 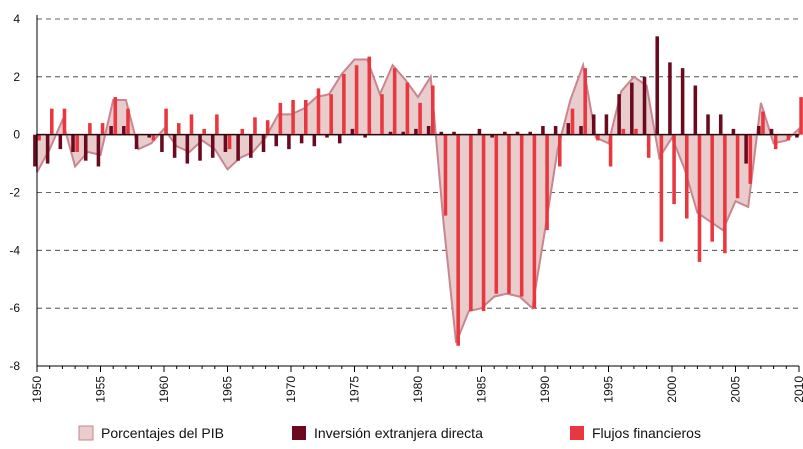 I want to click on x-tick-label: 1955, so click(x=101, y=389).